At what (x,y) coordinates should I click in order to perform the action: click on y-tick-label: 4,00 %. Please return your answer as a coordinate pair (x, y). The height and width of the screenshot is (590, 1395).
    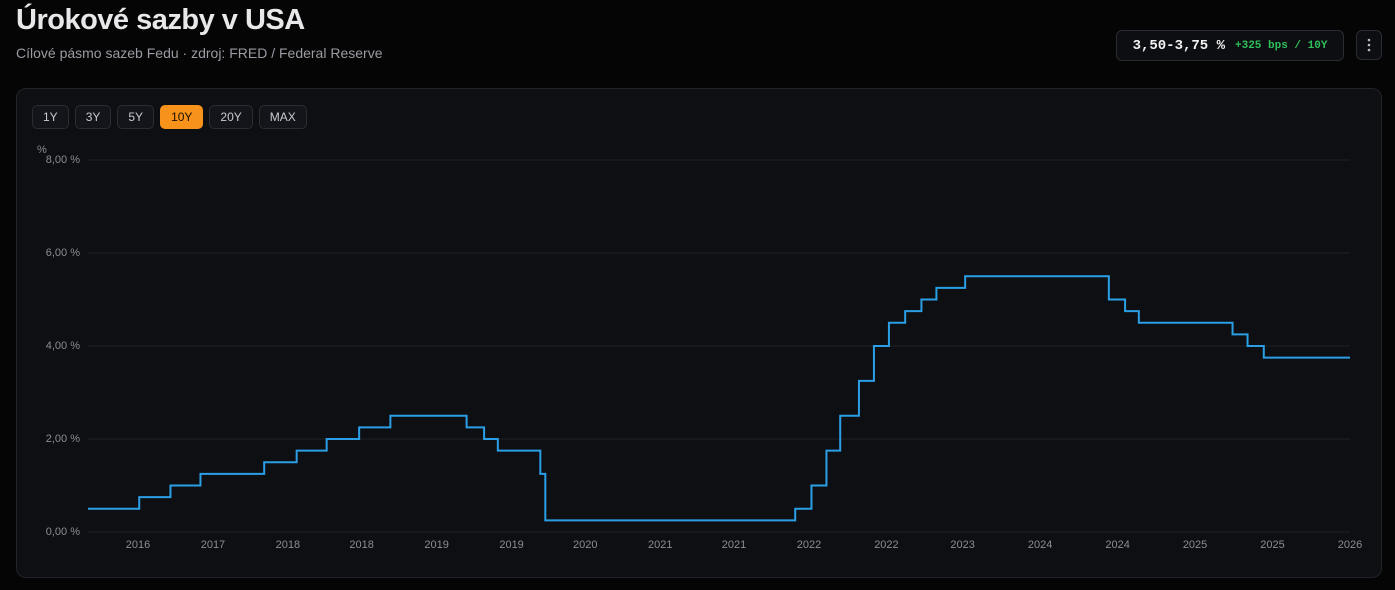
    Looking at the image, I should click on (63, 346).